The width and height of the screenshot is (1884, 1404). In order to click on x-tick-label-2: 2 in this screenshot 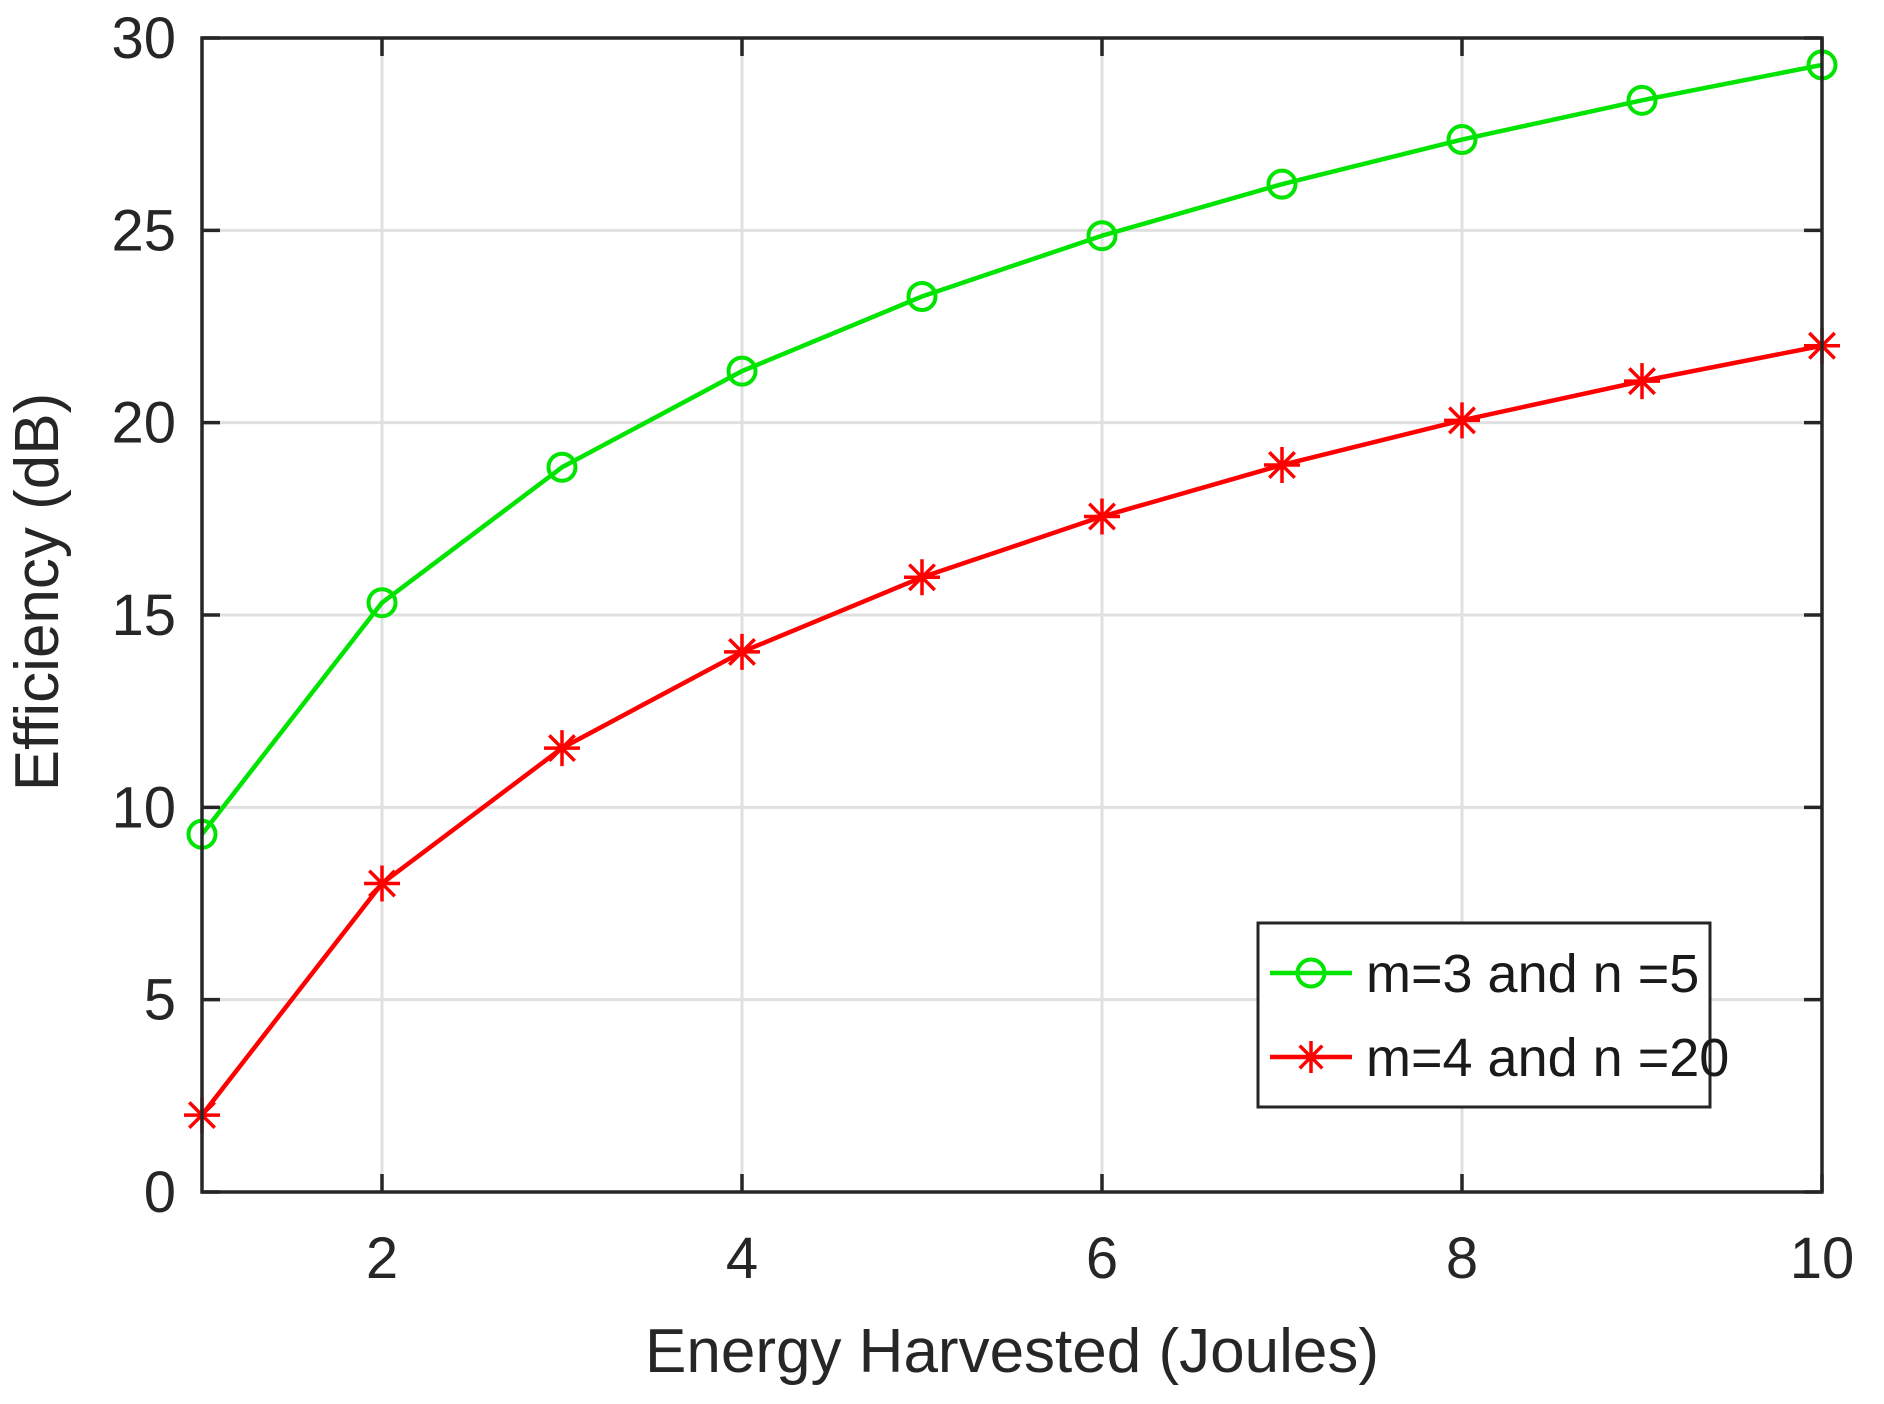, I will do `click(382, 1258)`.